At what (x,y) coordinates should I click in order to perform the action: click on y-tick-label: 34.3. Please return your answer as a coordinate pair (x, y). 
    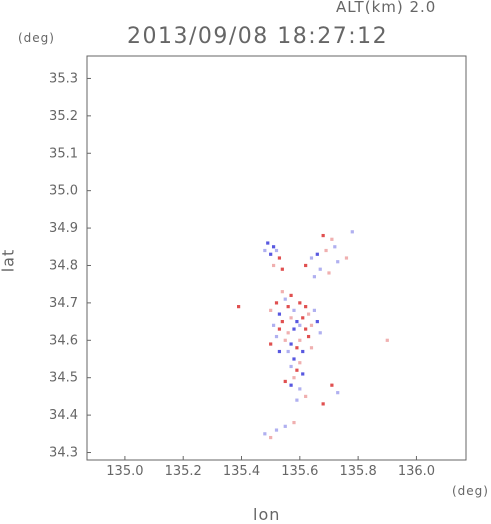
    Looking at the image, I should click on (63, 453).